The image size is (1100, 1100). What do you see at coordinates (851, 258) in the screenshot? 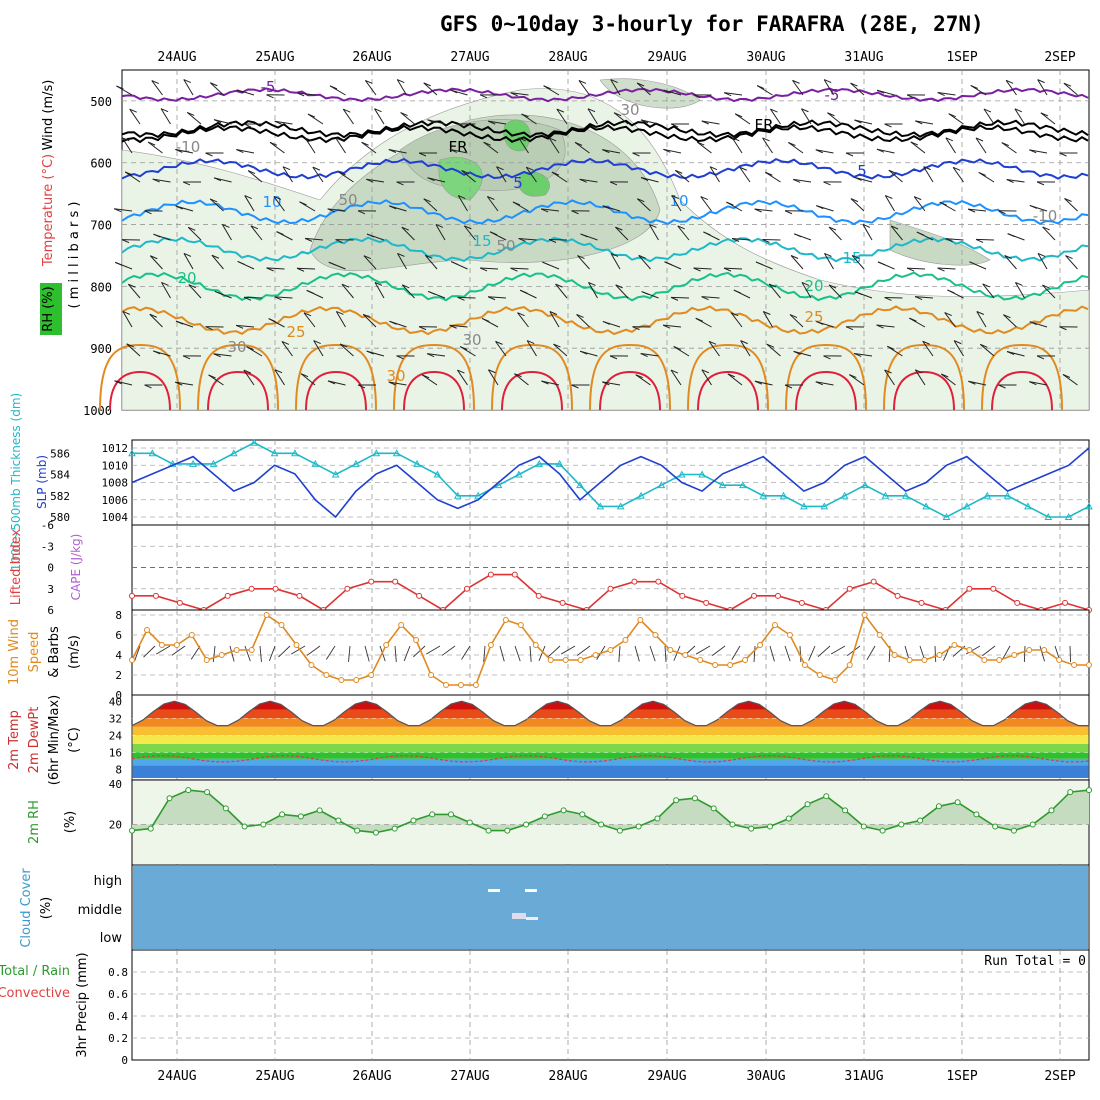
I see `contour-label: 15` at bounding box center [851, 258].